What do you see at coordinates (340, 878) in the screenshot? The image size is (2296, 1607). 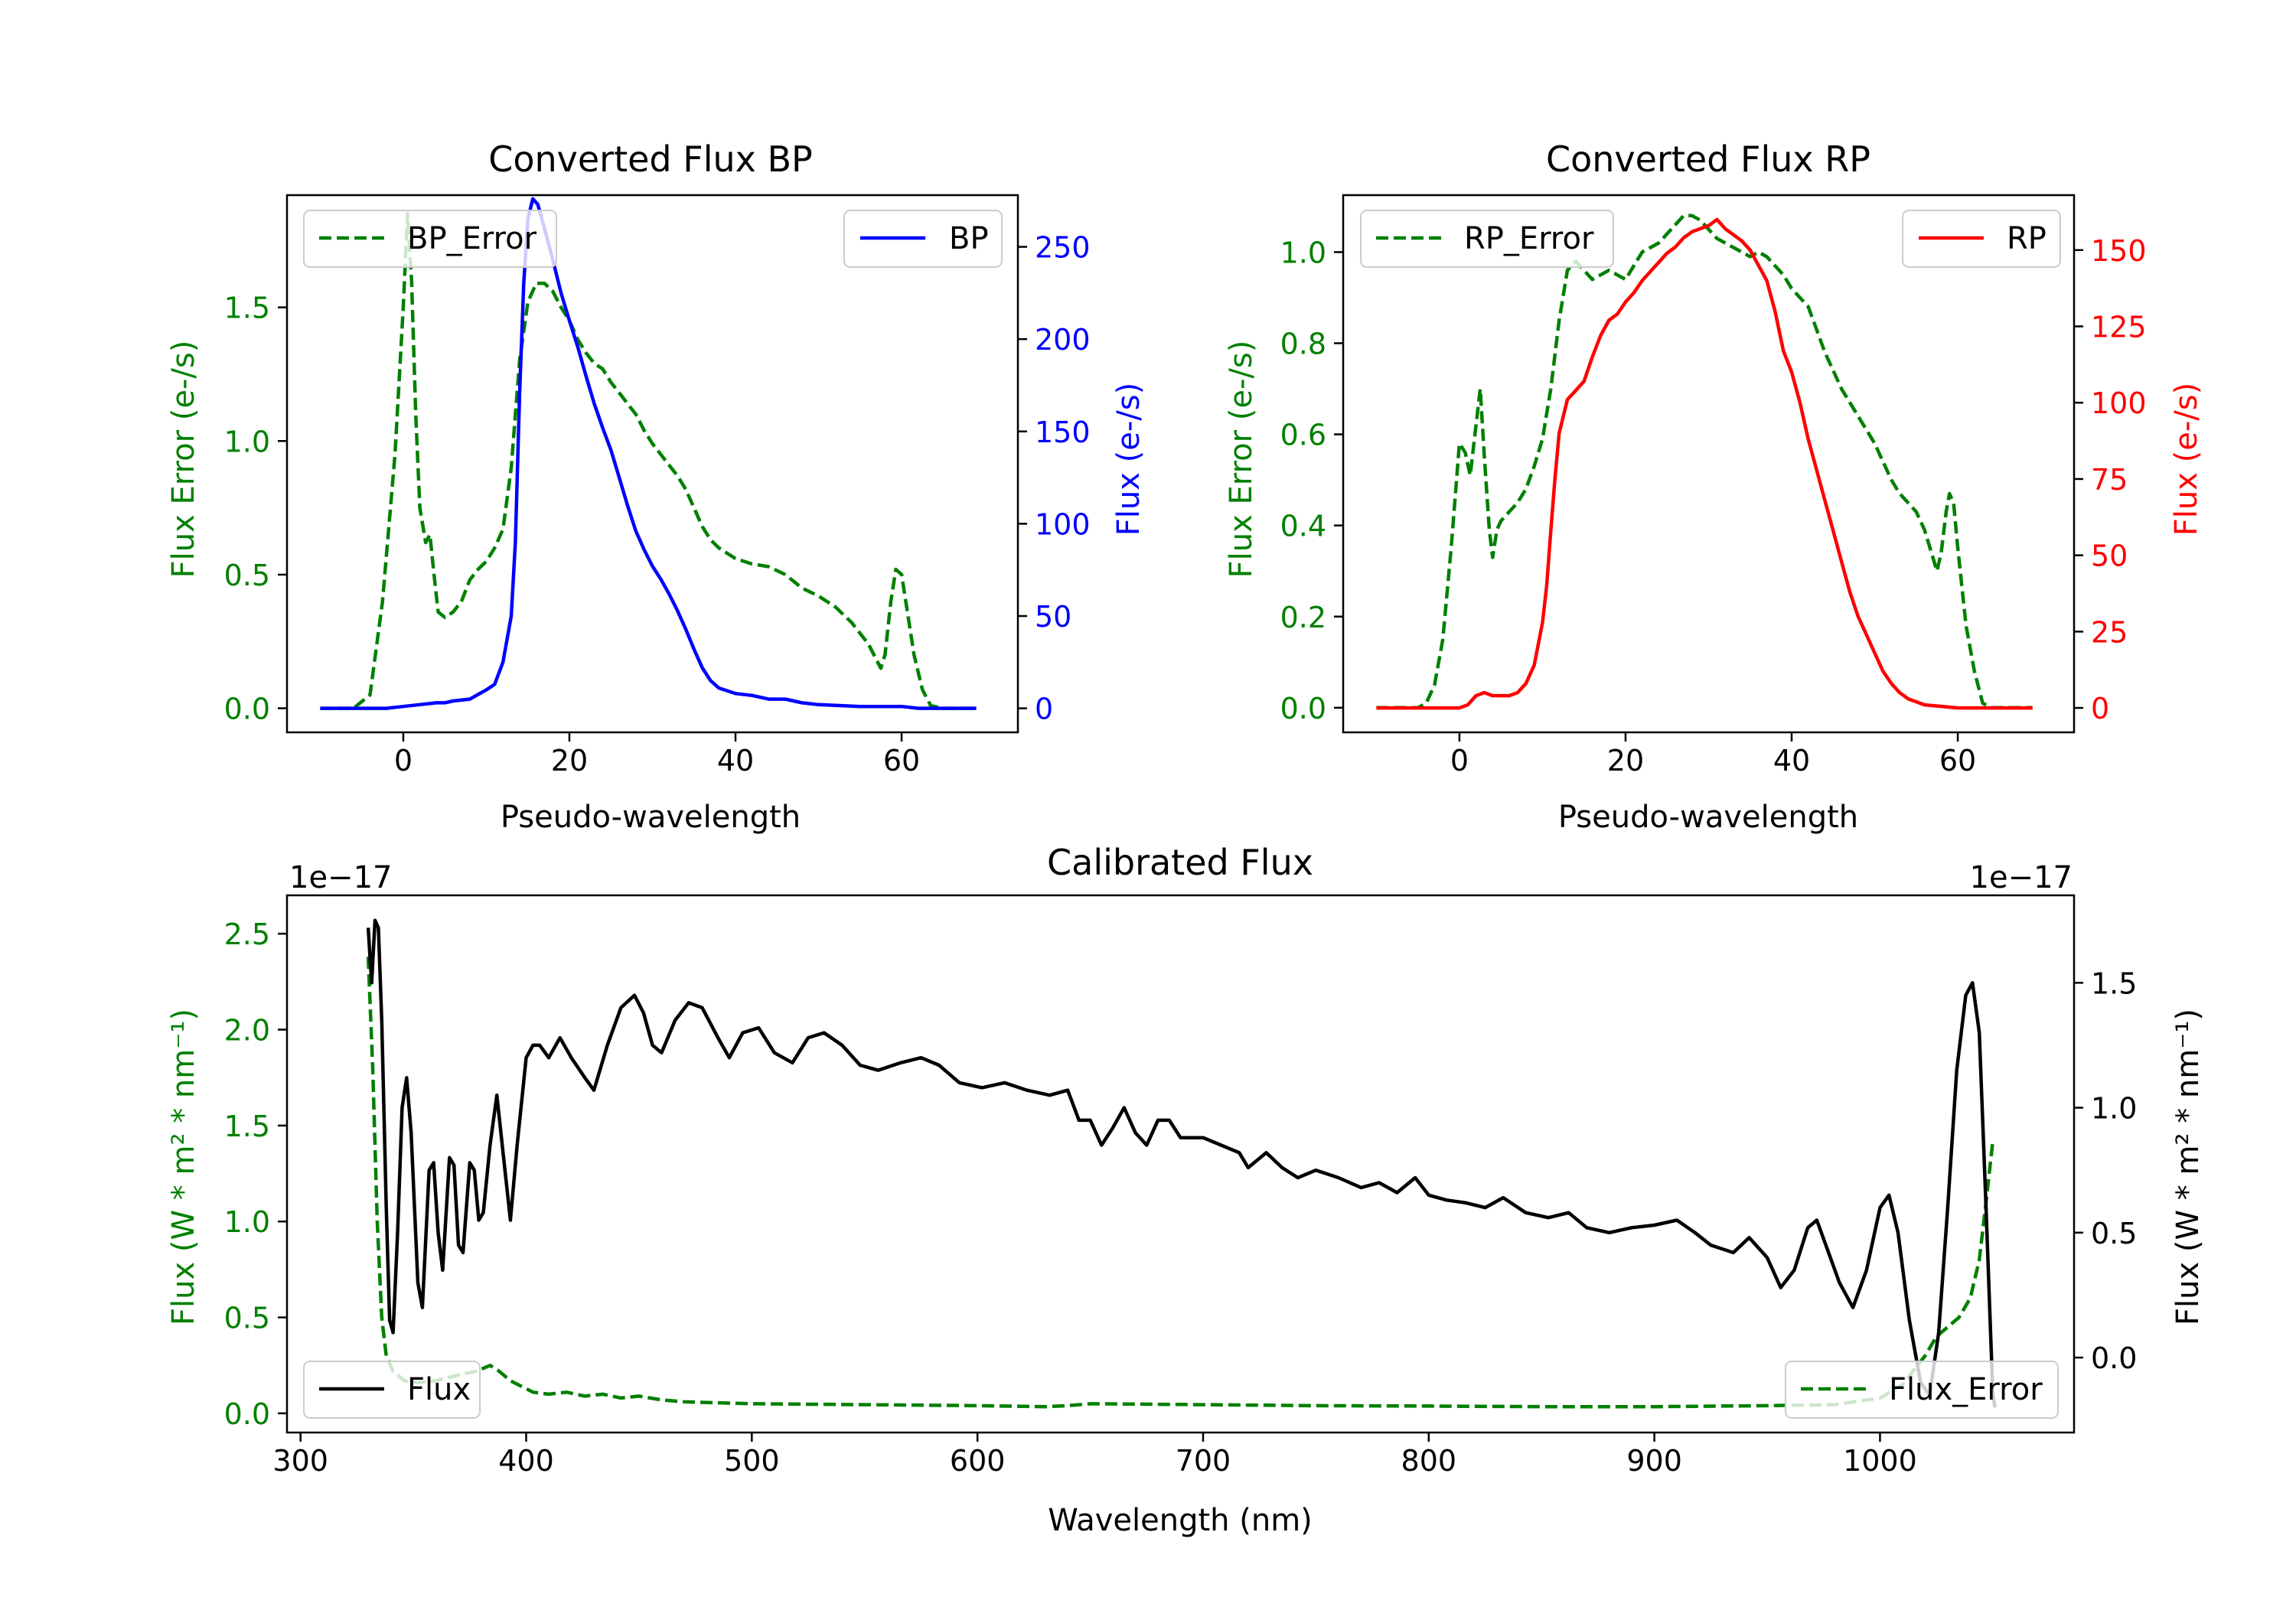 I see `offset-label-left: 1e−17` at bounding box center [340, 878].